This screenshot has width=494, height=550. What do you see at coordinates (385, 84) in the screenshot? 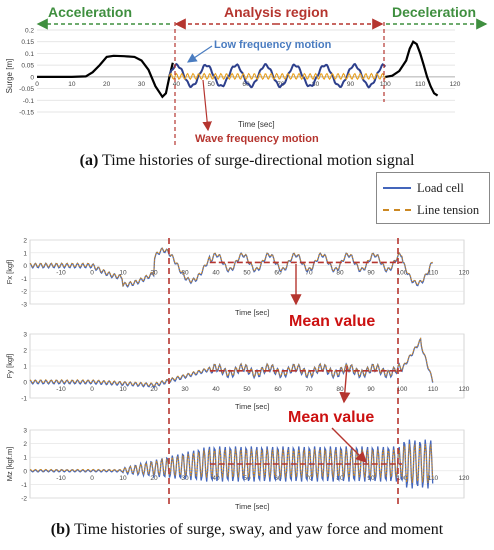
I see `surge-x-tick-label: 100` at bounding box center [385, 84].